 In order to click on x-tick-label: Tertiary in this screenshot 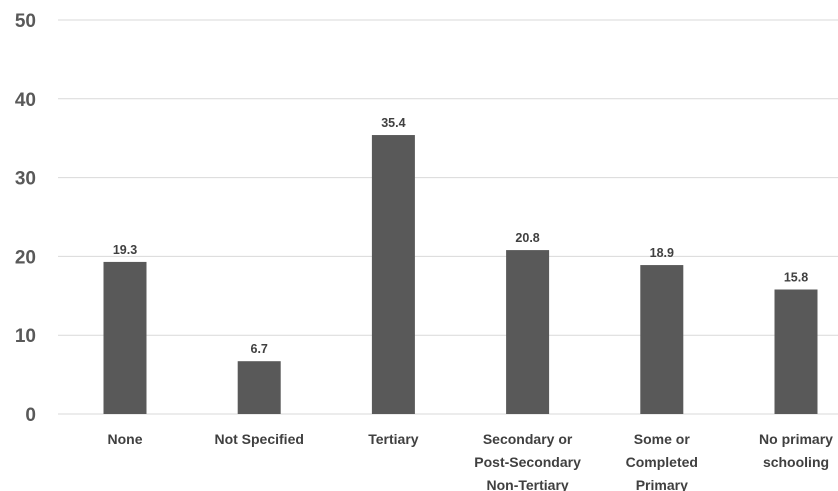, I will do `click(393, 439)`.